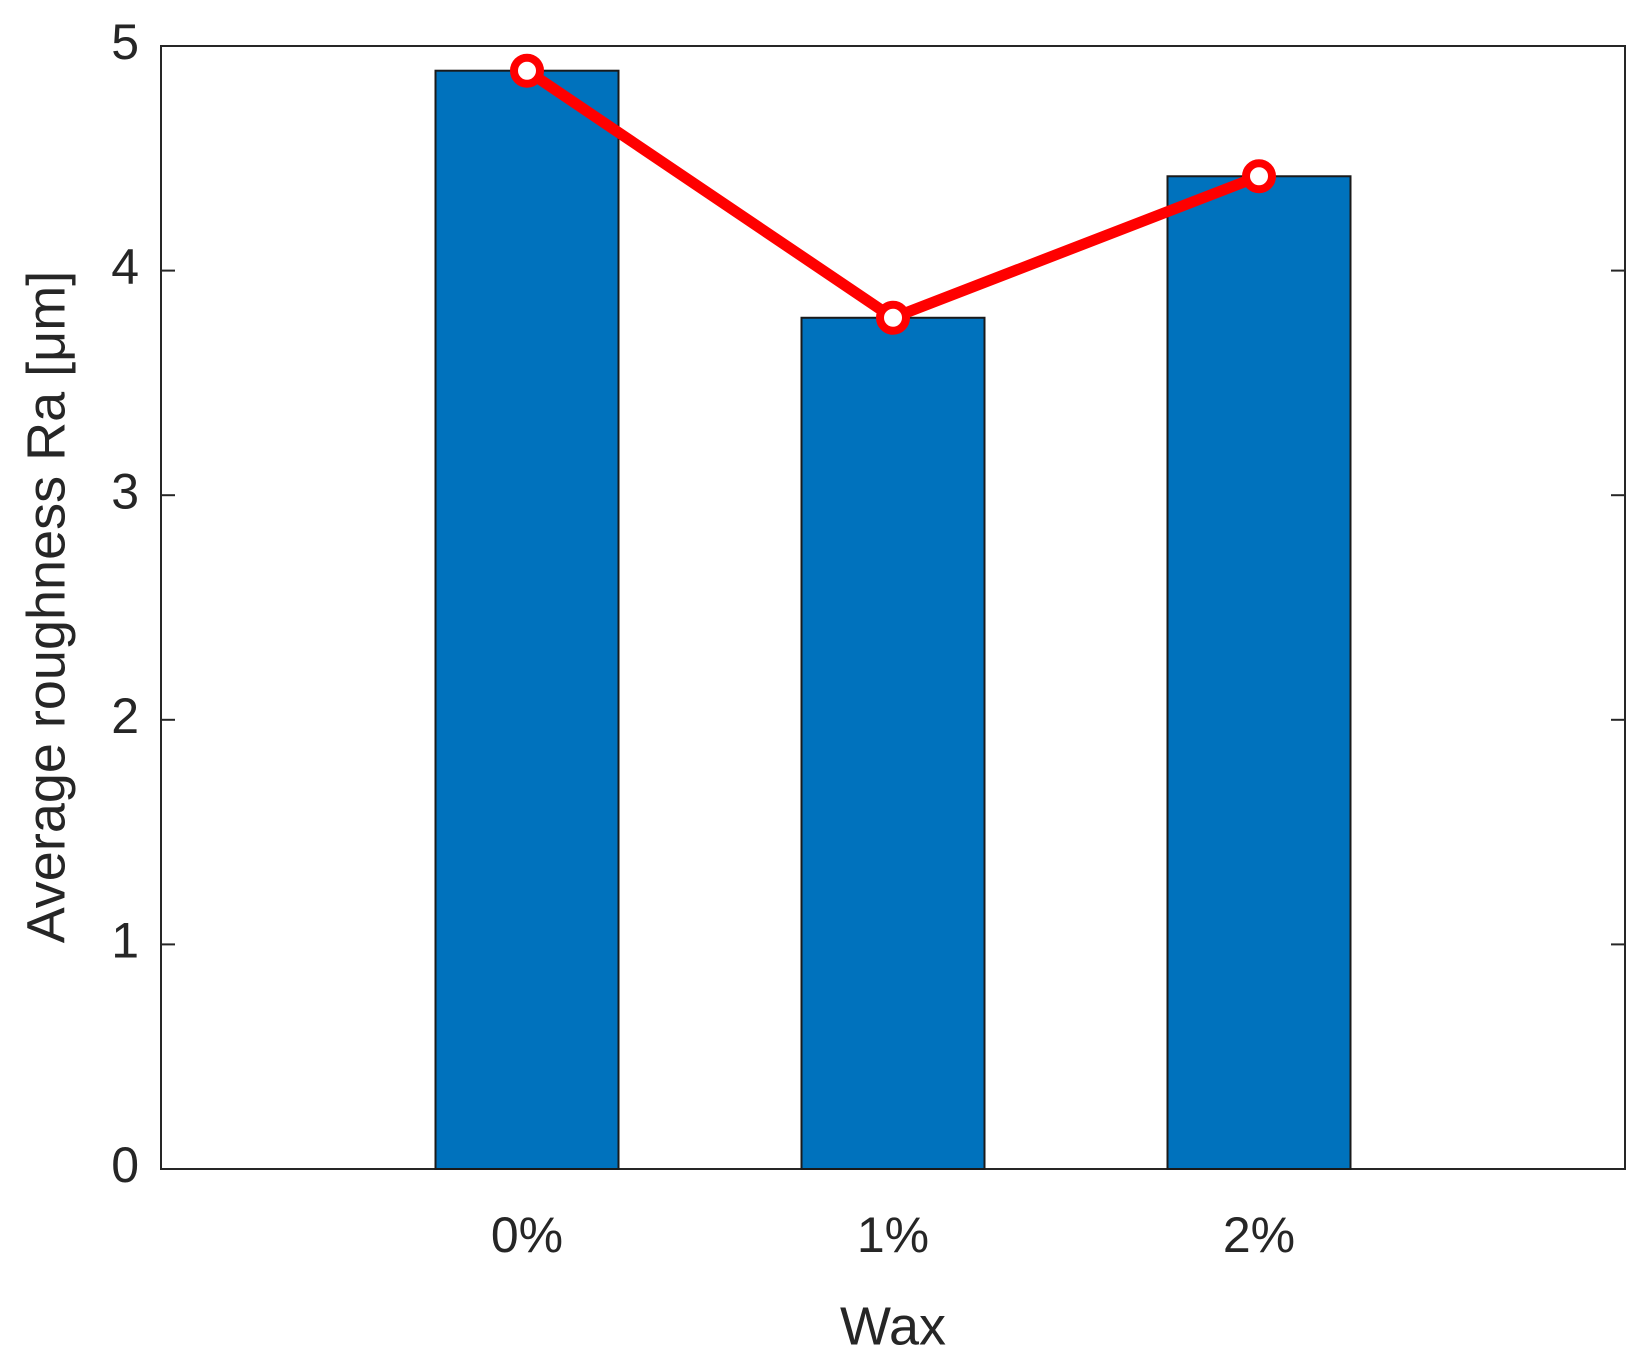 The image size is (1649, 1366). I want to click on x-tick-label: 1%, so click(893, 1235).